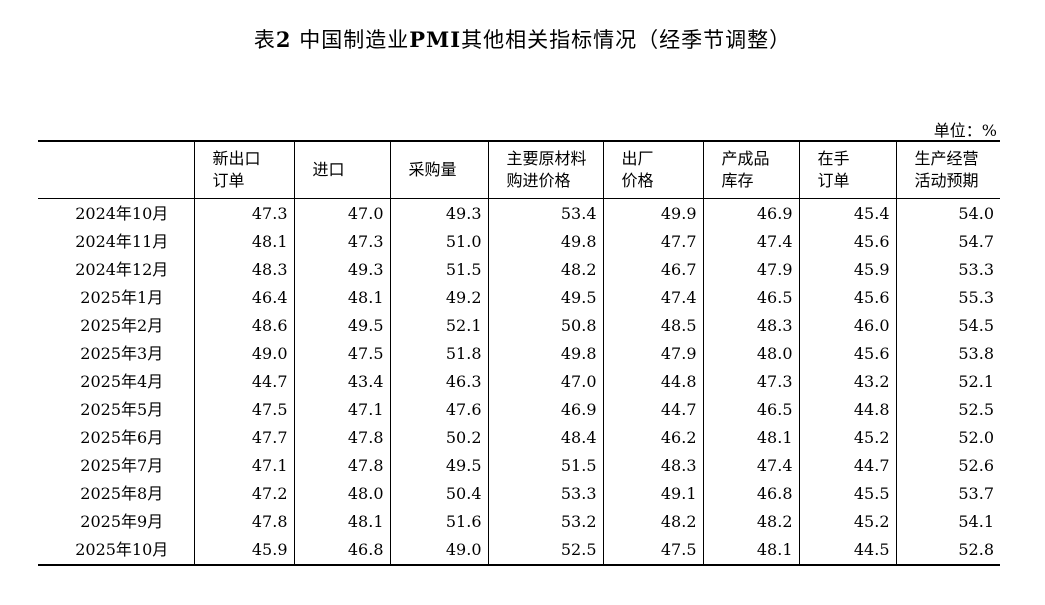 Image resolution: width=1045 pixels, height=605 pixels. I want to click on column-header-line1: 采购量, so click(432, 169).